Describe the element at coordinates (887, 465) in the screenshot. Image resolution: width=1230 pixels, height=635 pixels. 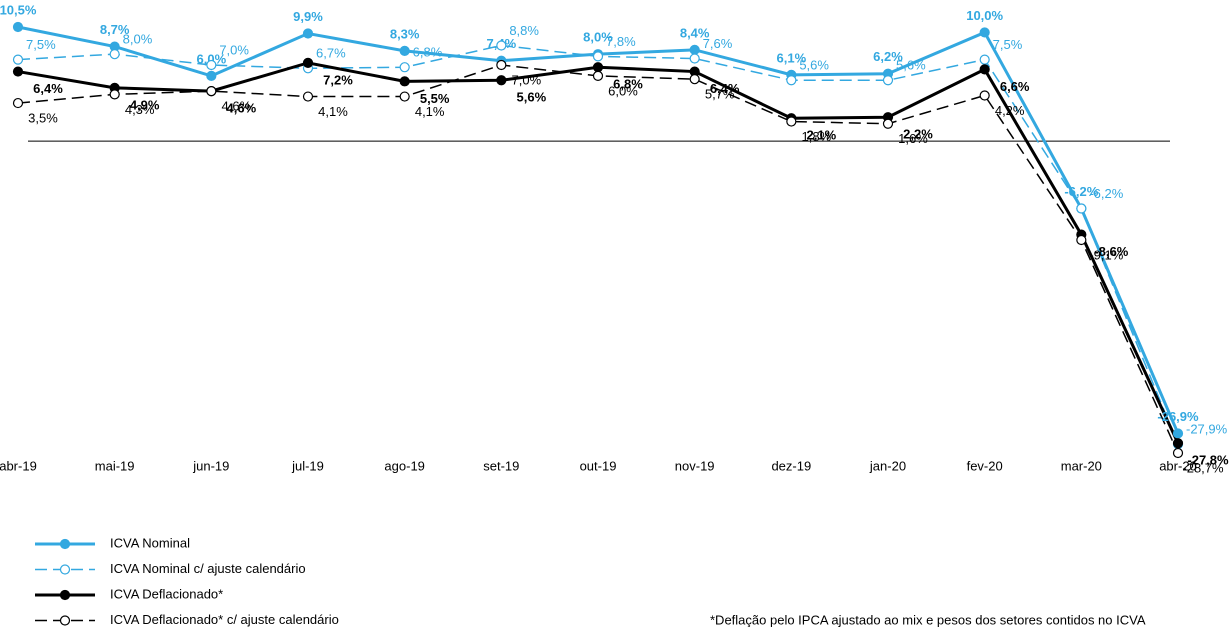
I see `x-tick-label: jan-20` at that location.